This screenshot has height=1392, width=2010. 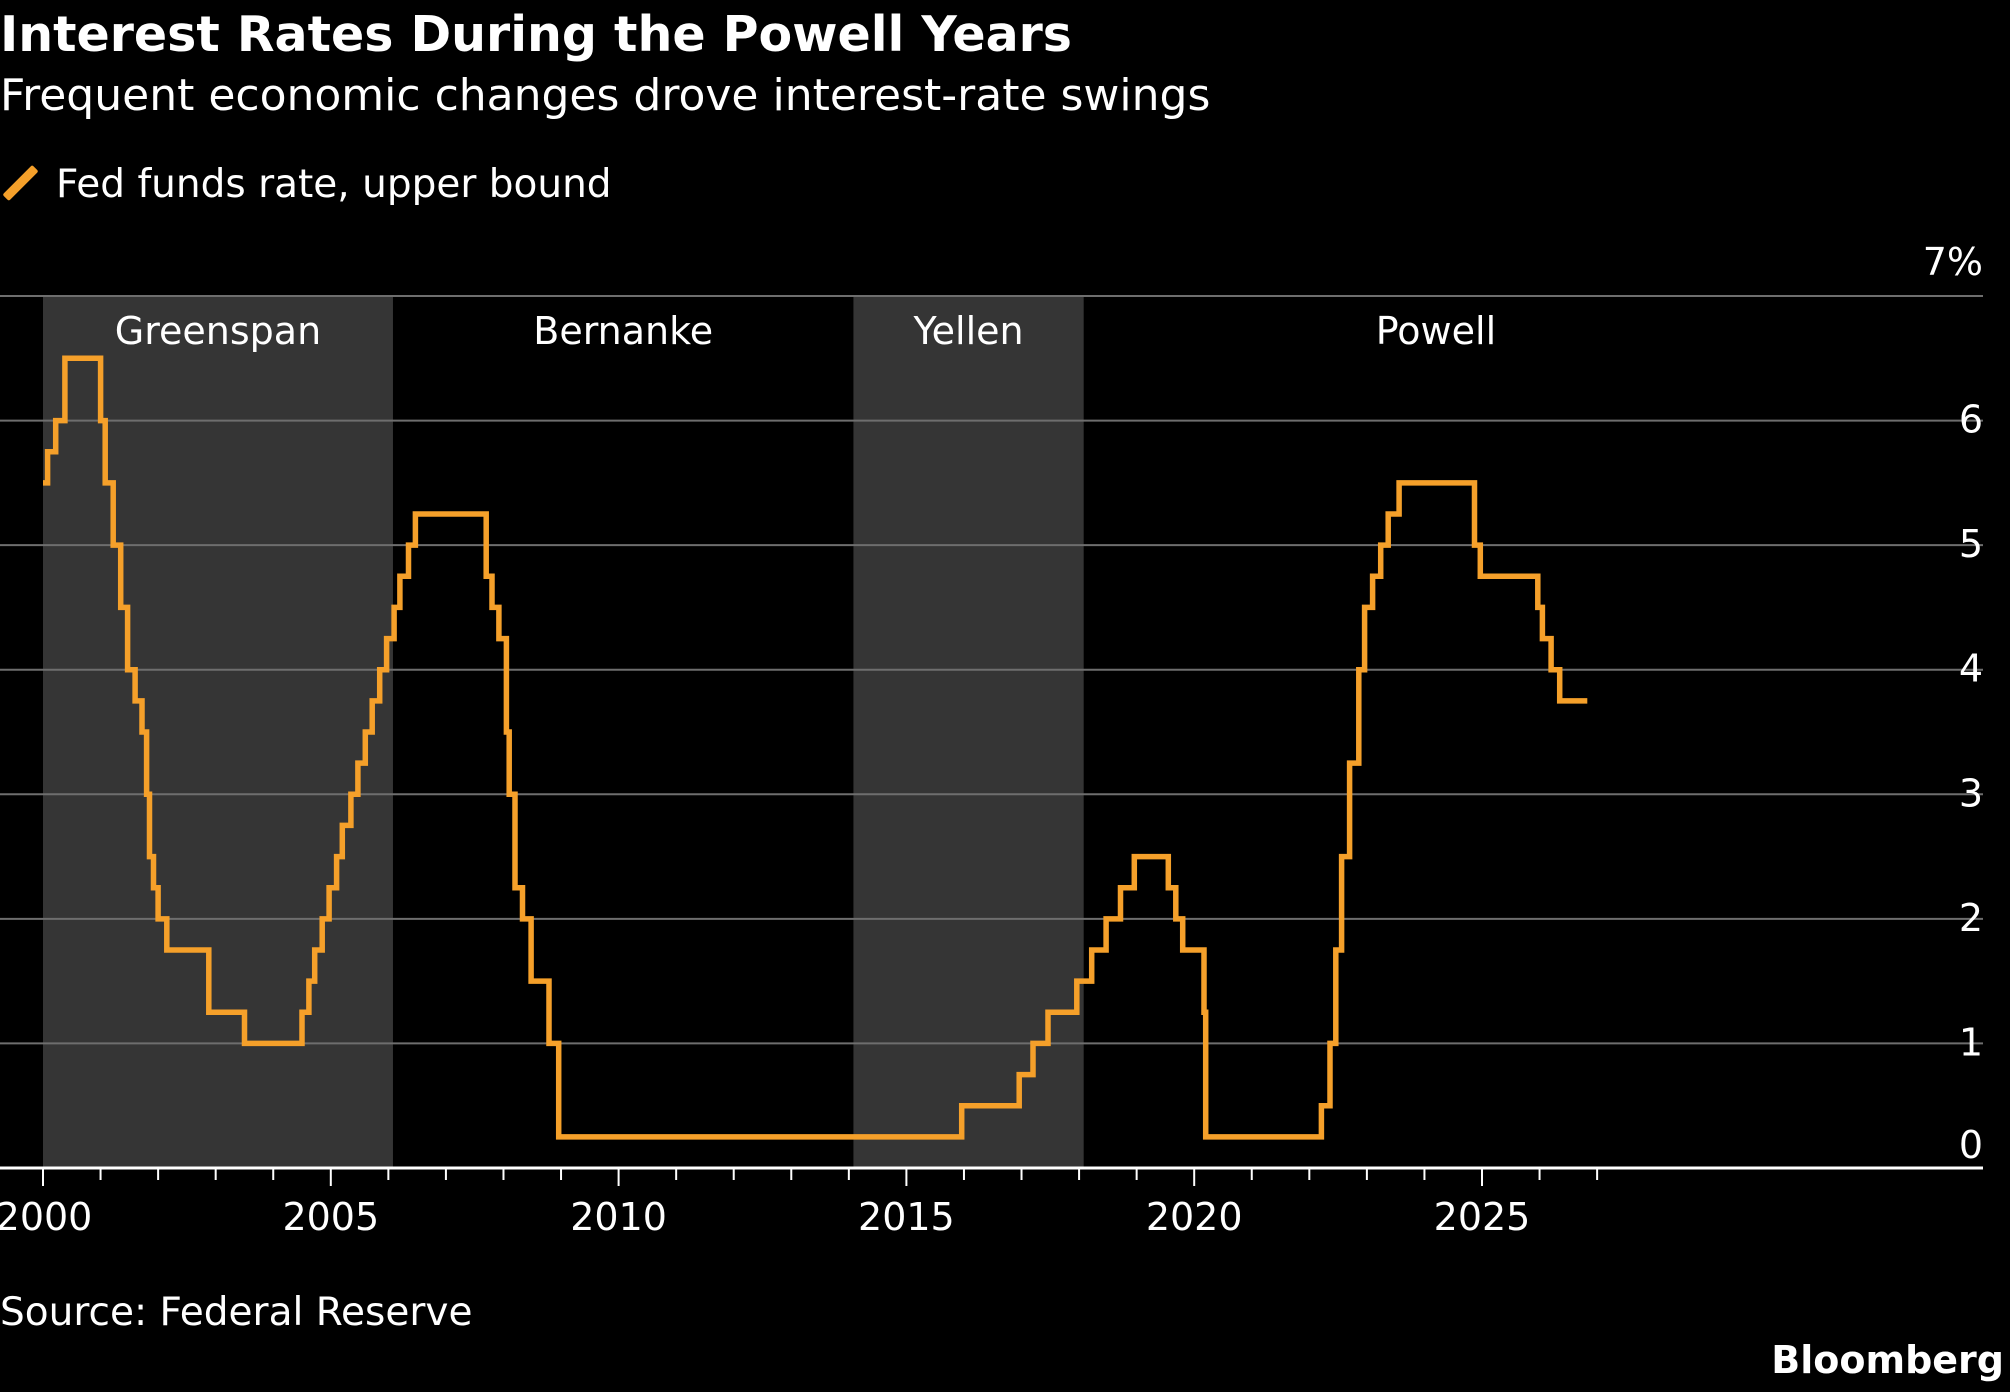 I want to click on x-tick-label: 2025, so click(x=1482, y=1217).